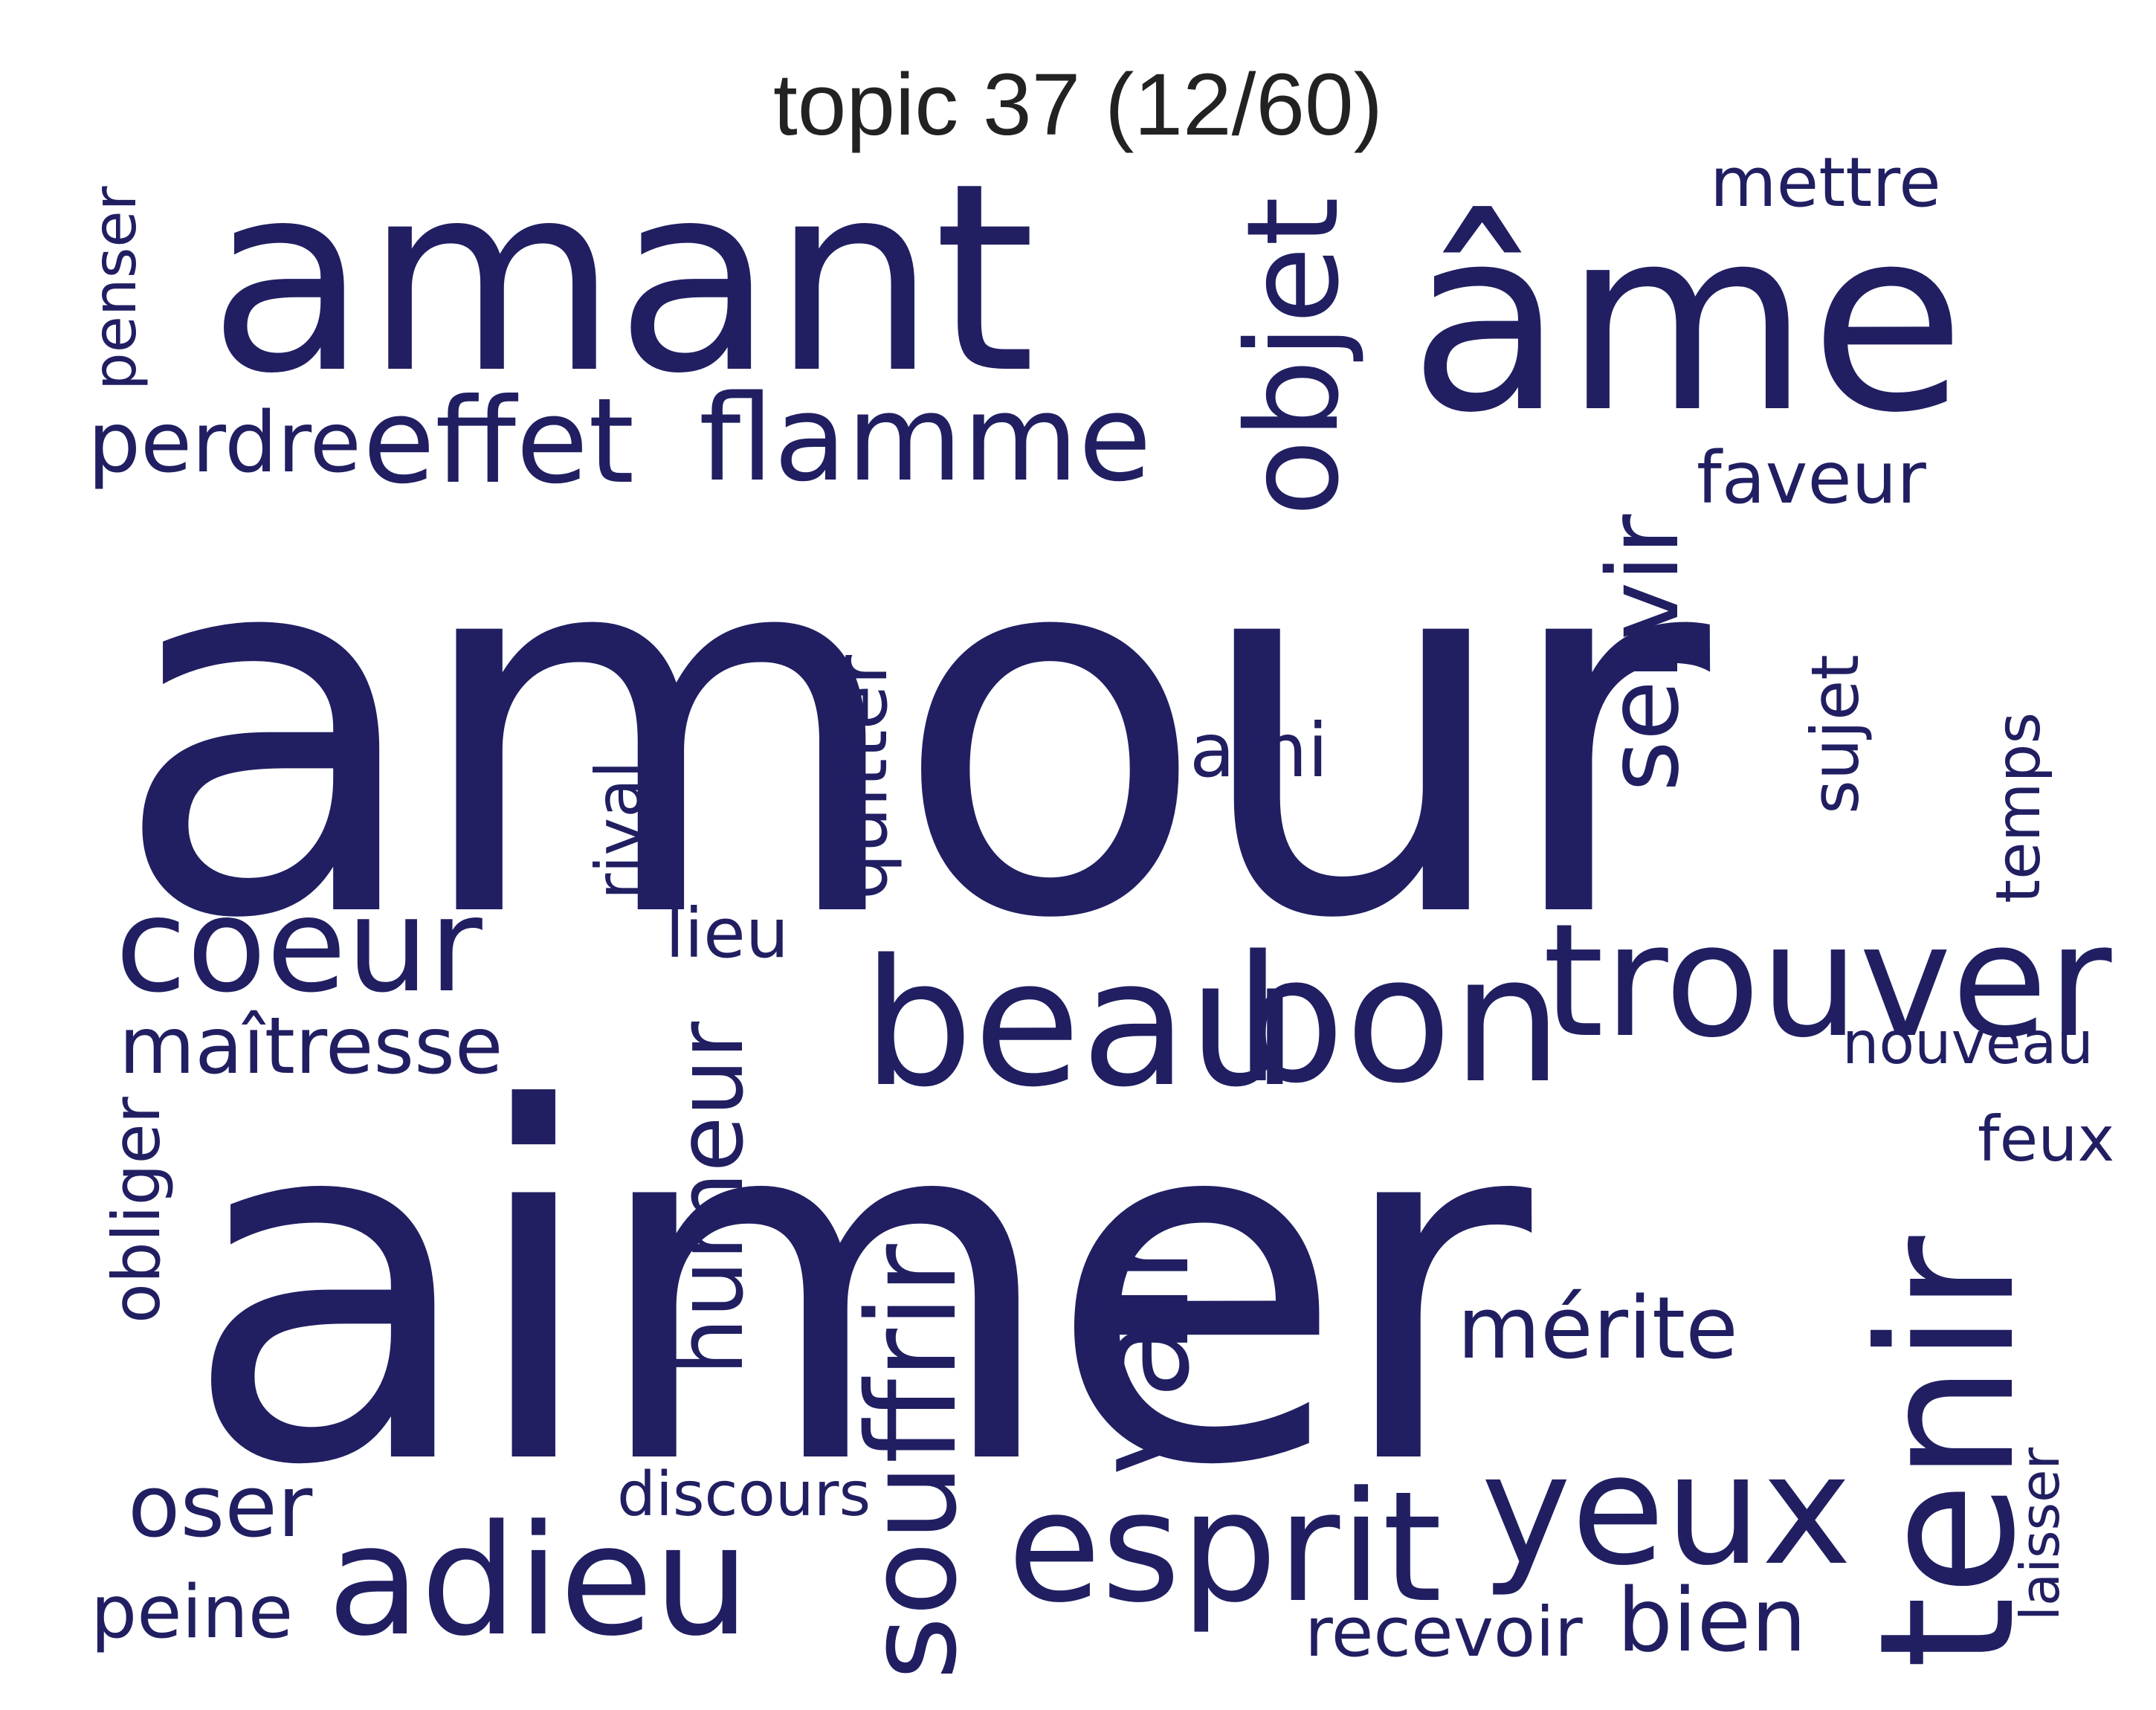  Describe the element at coordinates (311, 1046) in the screenshot. I see `word-maitresse: maîtresse` at that location.